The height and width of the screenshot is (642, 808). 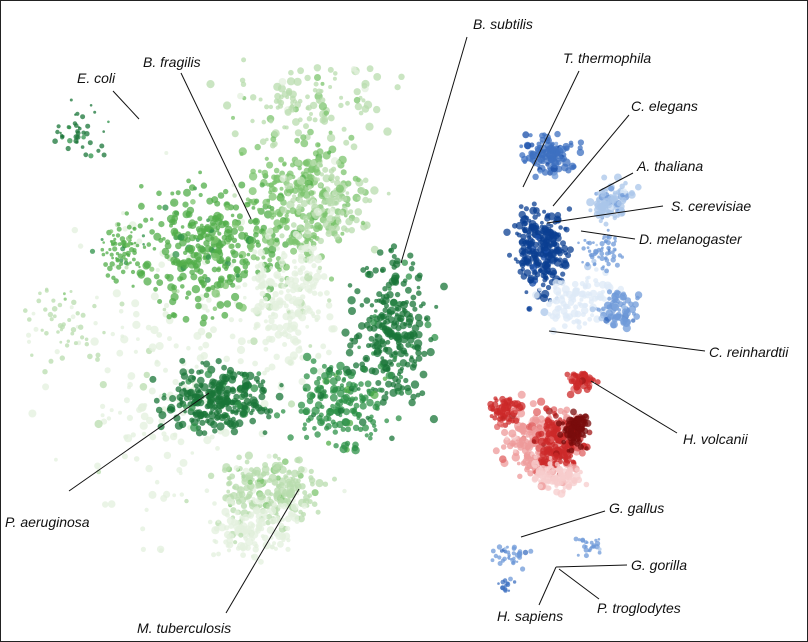 I want to click on leader-p-aeruginosa, so click(x=139, y=442).